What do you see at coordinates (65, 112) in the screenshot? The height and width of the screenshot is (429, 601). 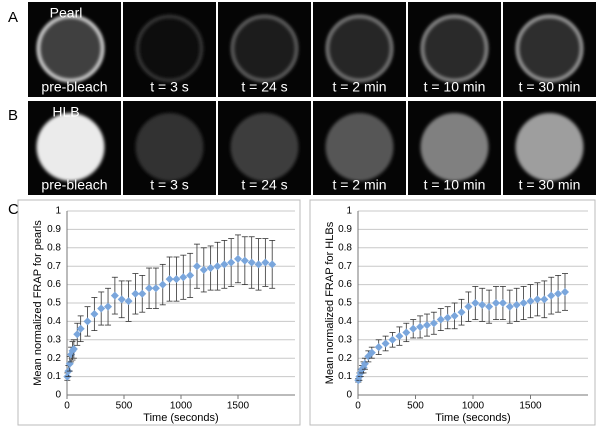 I see `image-title: HLB` at bounding box center [65, 112].